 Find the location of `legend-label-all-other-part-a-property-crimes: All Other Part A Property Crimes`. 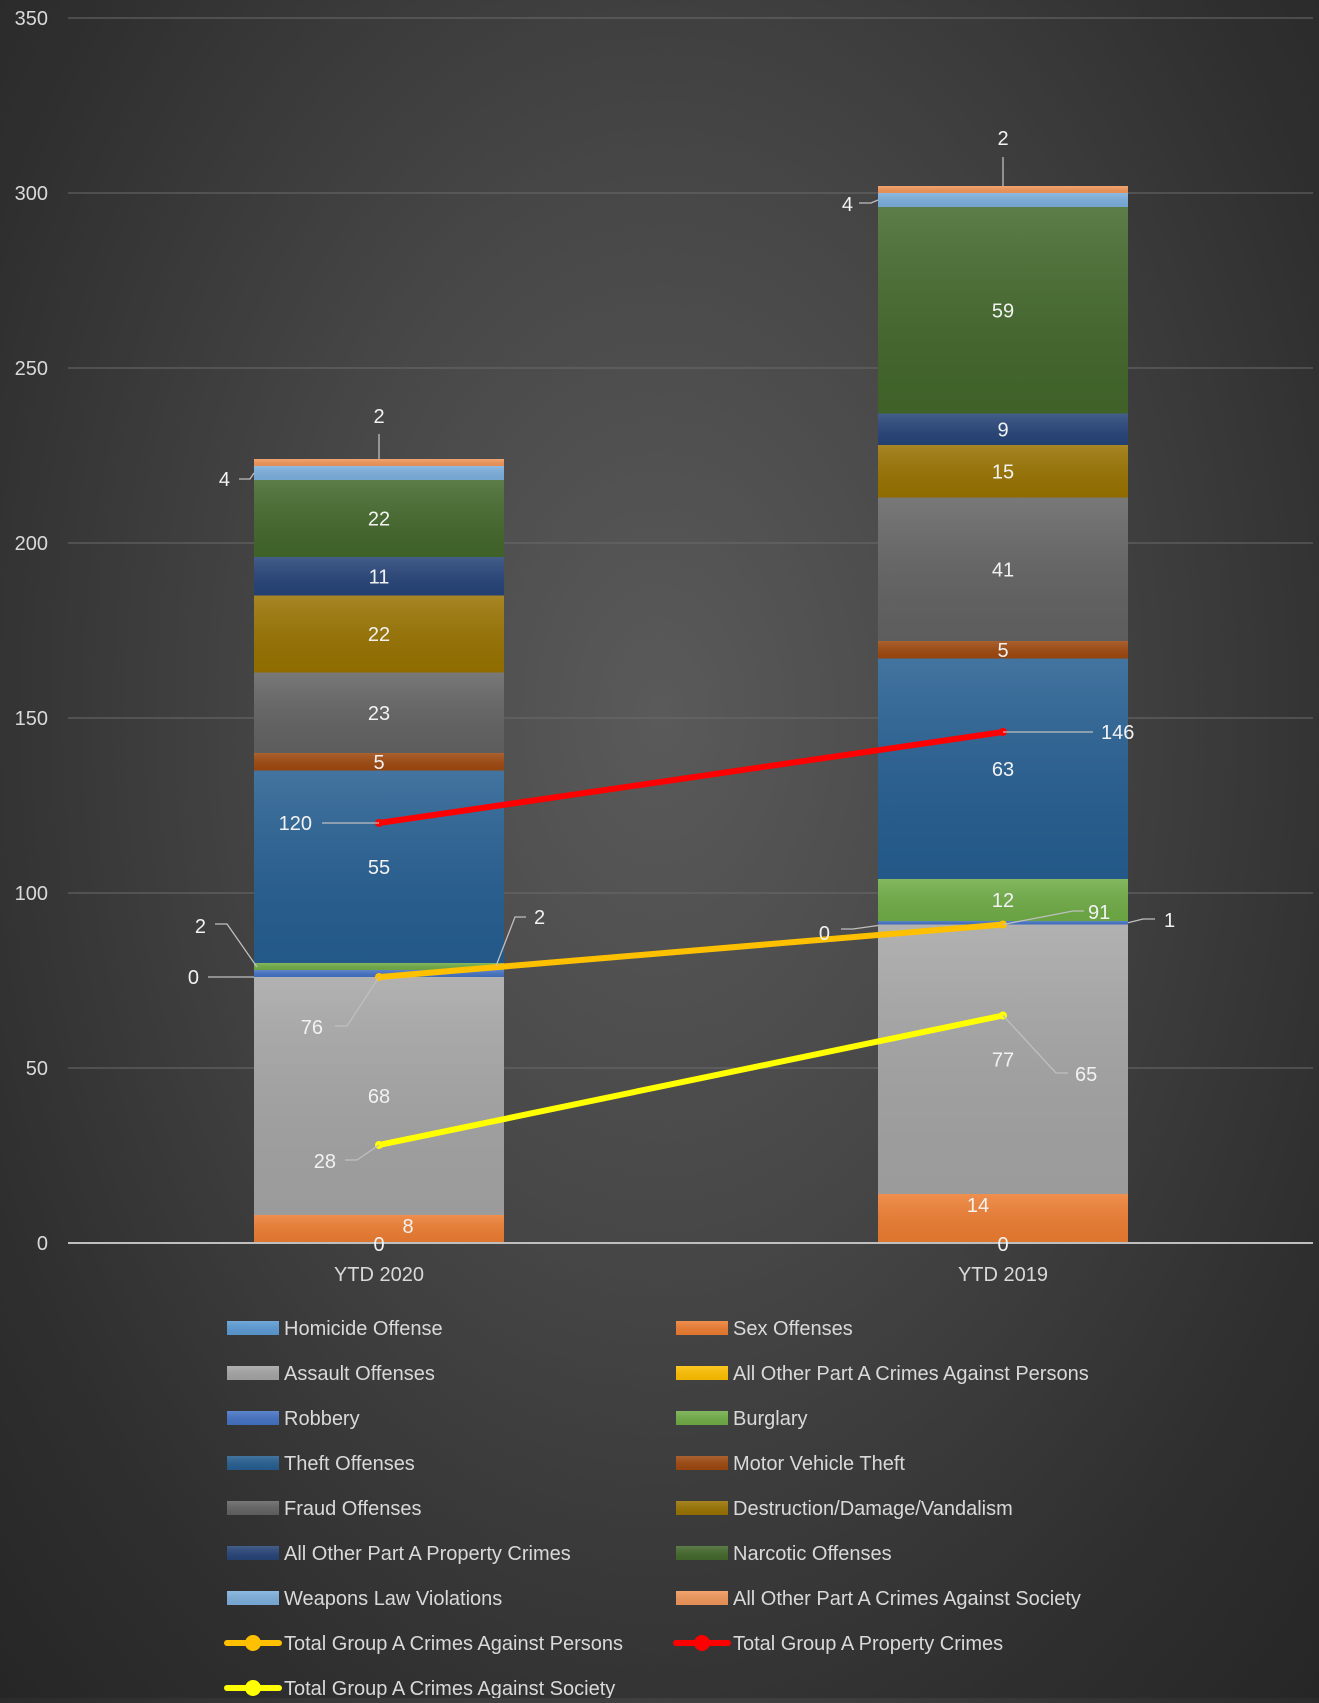

legend-label-all-other-part-a-property-crimes: All Other Part A Property Crimes is located at coordinates (427, 1554).